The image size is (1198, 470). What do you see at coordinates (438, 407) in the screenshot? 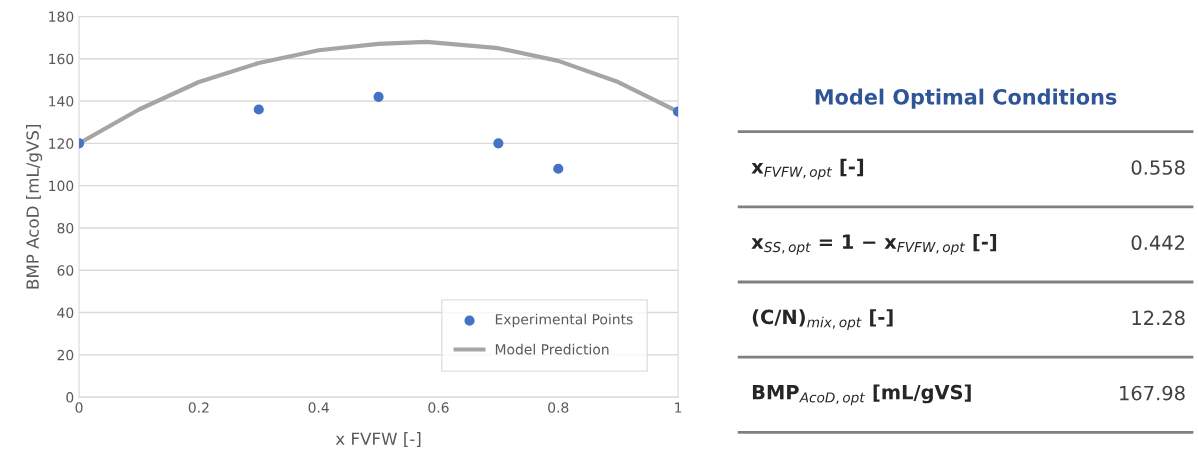
I see `x-tick-label: 0.6` at bounding box center [438, 407].